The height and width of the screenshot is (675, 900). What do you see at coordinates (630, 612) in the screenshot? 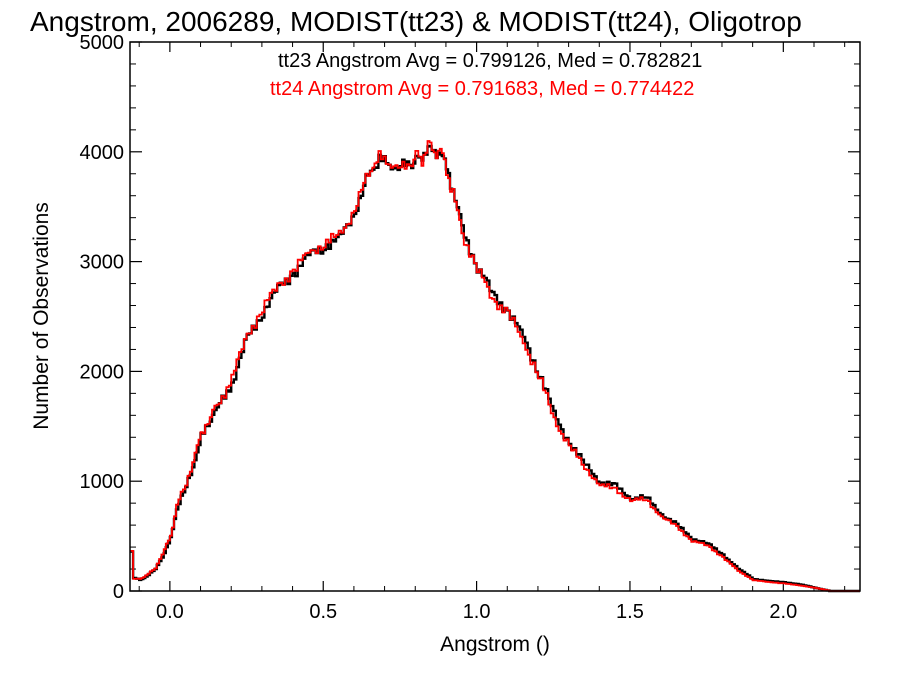
I see `x-tick-label: 1.5` at bounding box center [630, 612].